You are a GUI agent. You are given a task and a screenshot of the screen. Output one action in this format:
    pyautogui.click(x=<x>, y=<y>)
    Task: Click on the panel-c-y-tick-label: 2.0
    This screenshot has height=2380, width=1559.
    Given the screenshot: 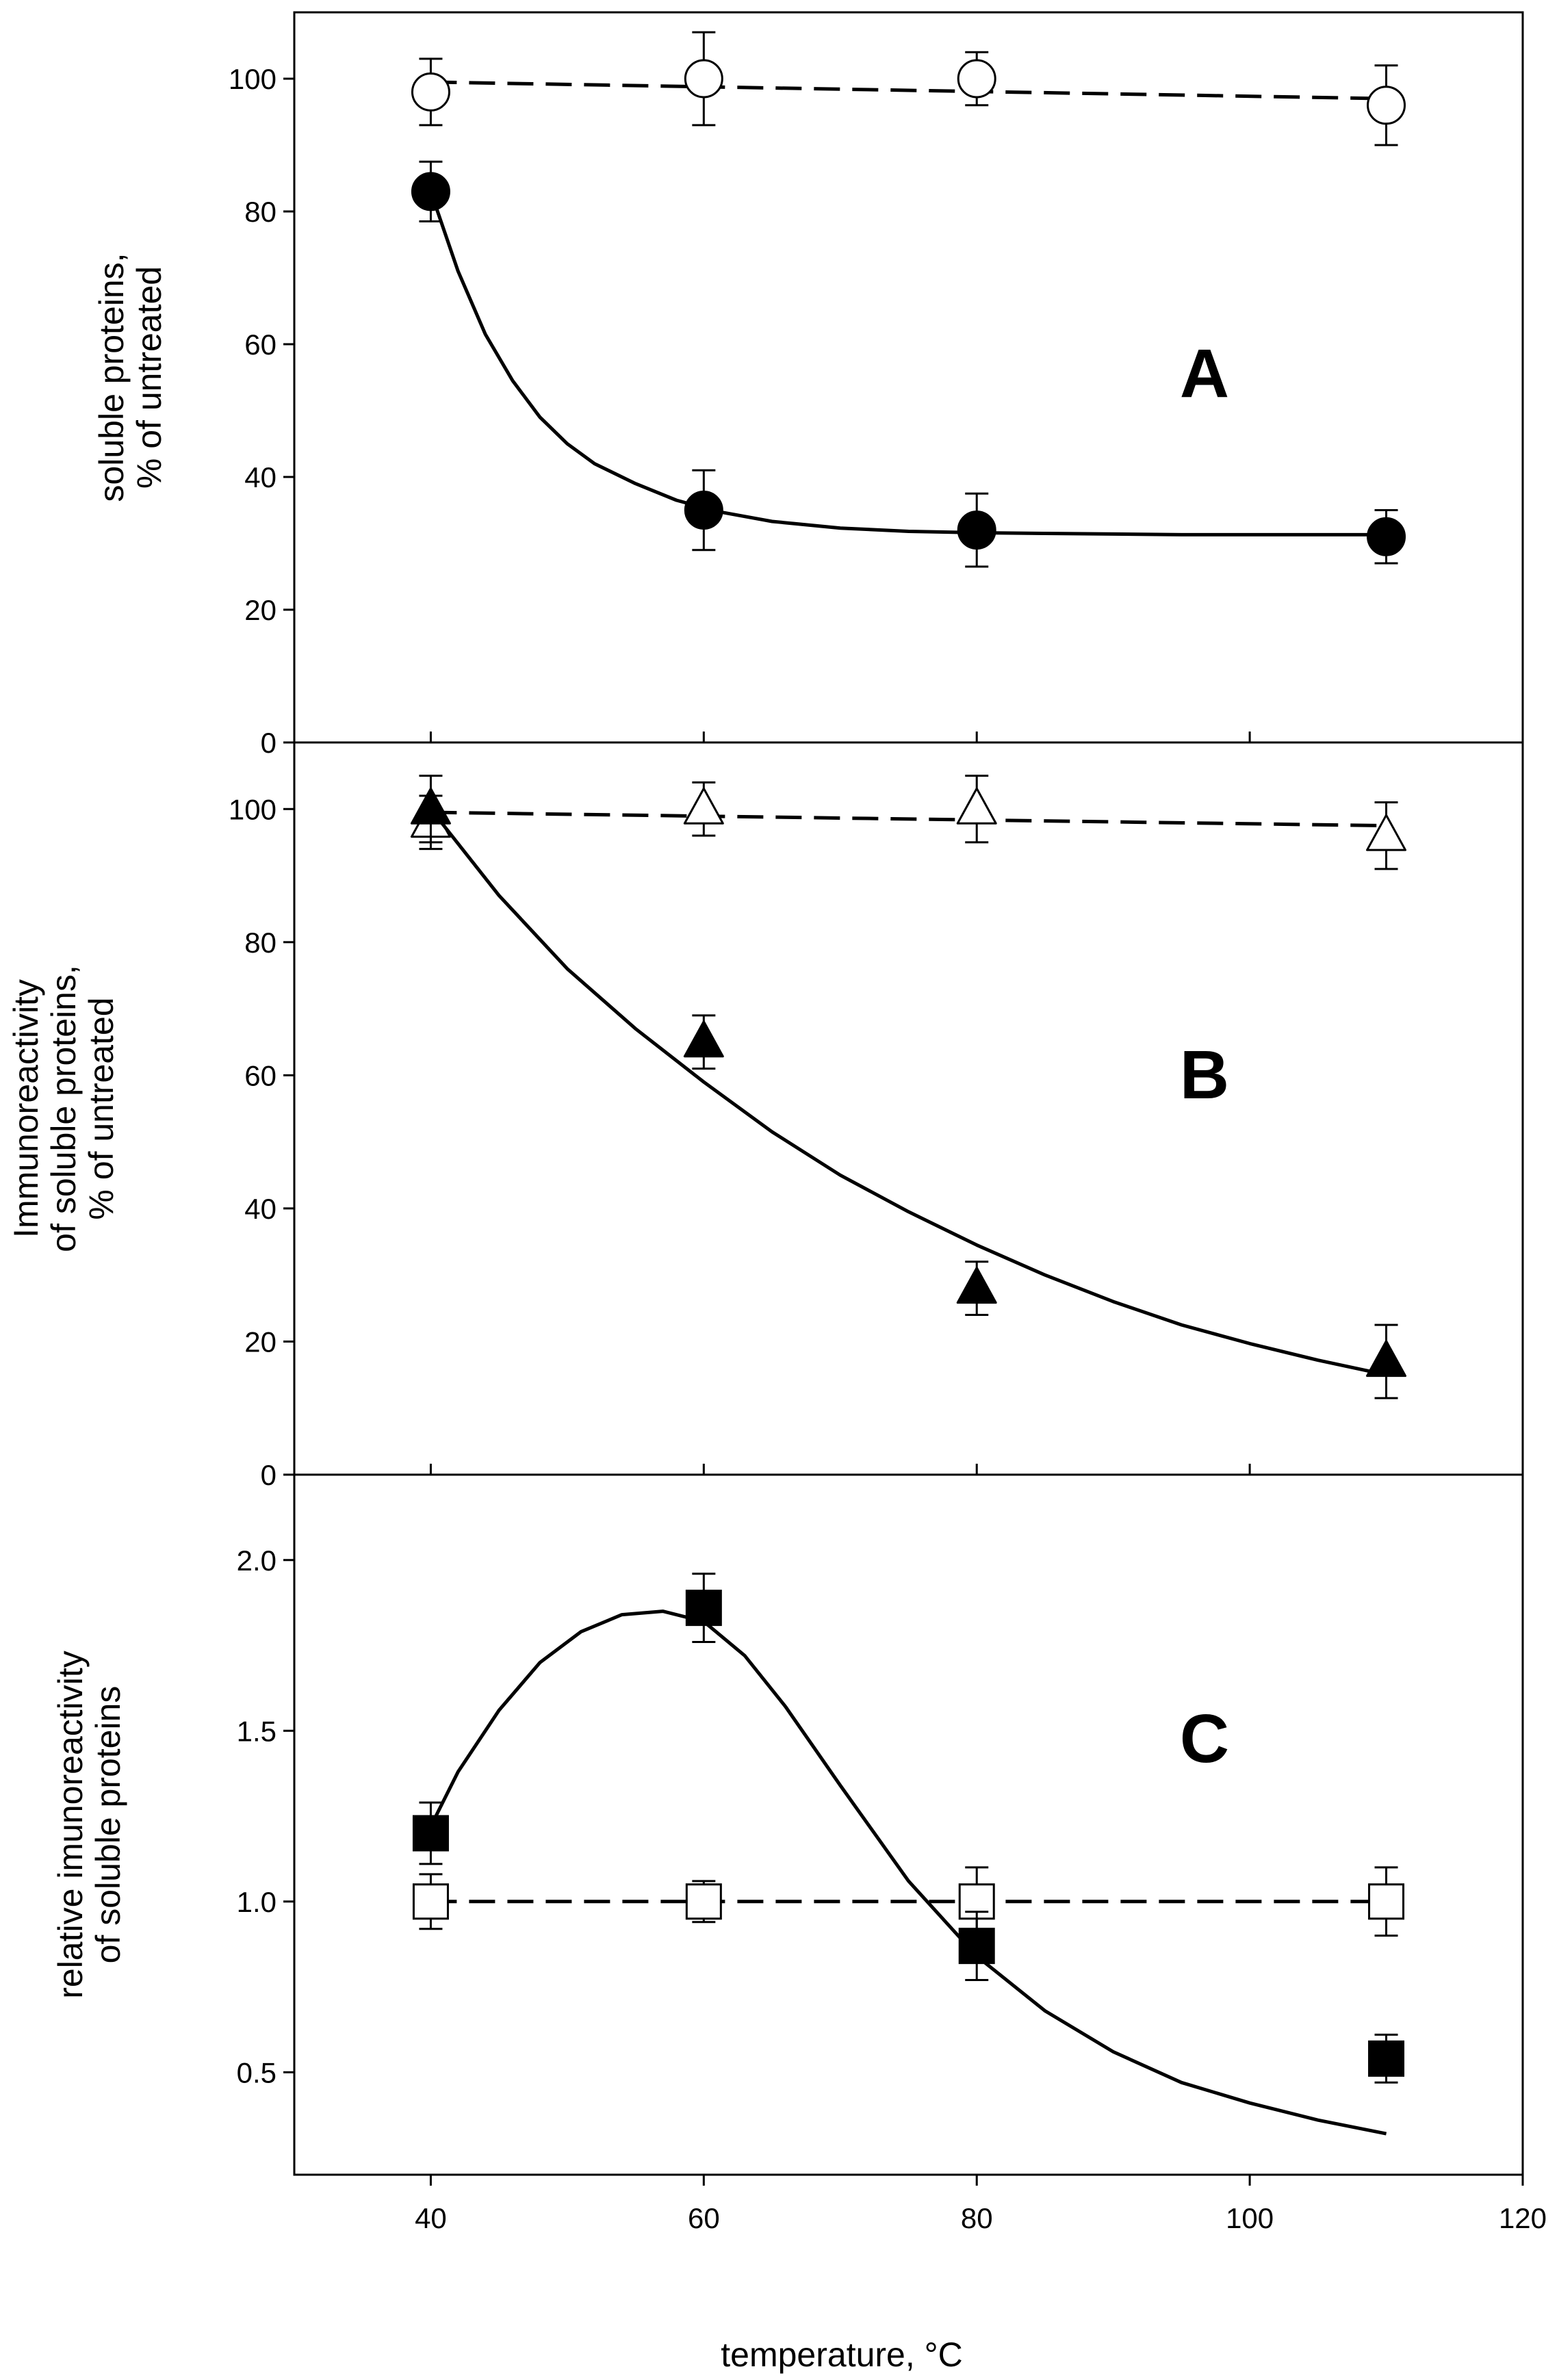 What is the action you would take?
    pyautogui.click(x=256, y=1560)
    